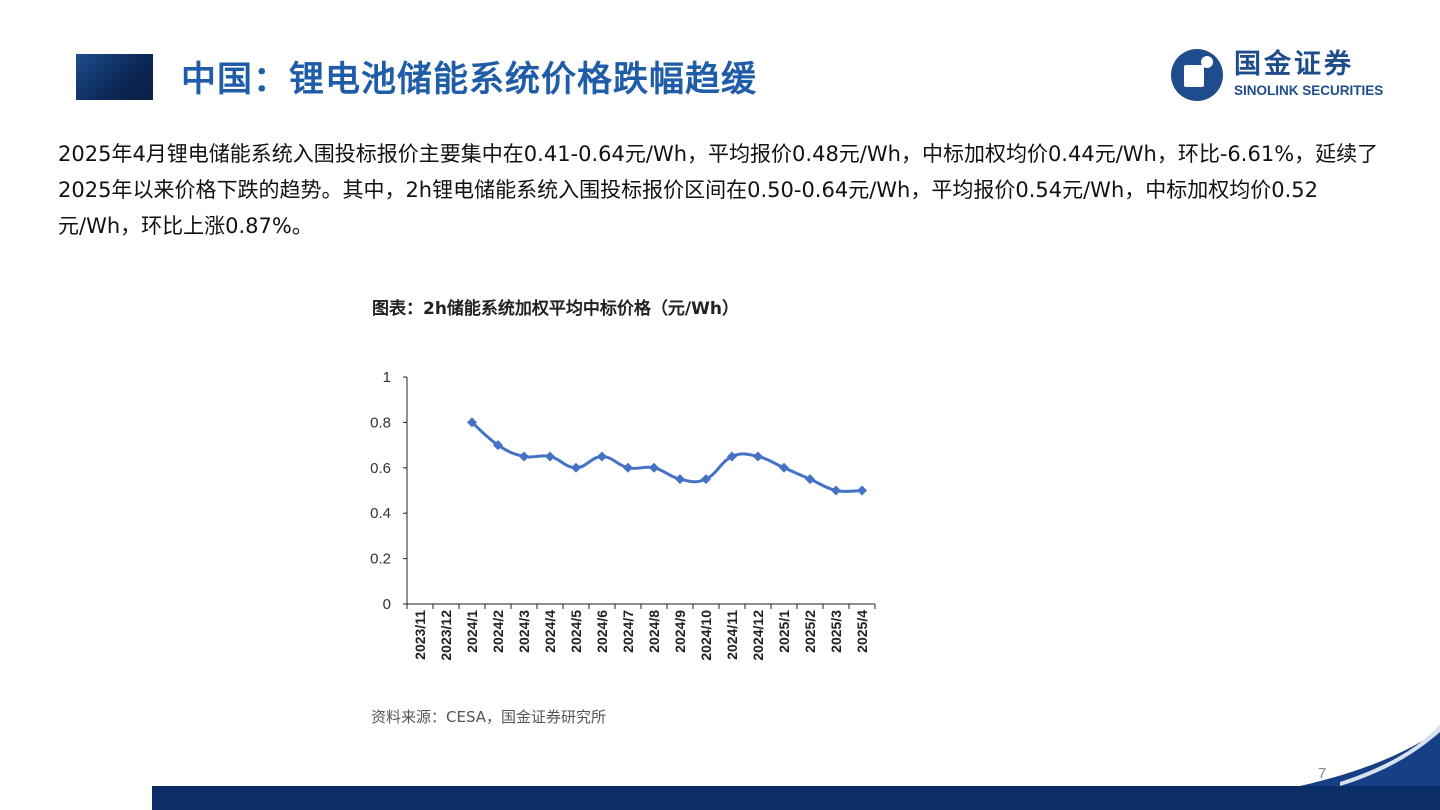 The image size is (1440, 810). Describe the element at coordinates (732, 635) in the screenshot. I see `x-tick-label: 2024/11` at that location.